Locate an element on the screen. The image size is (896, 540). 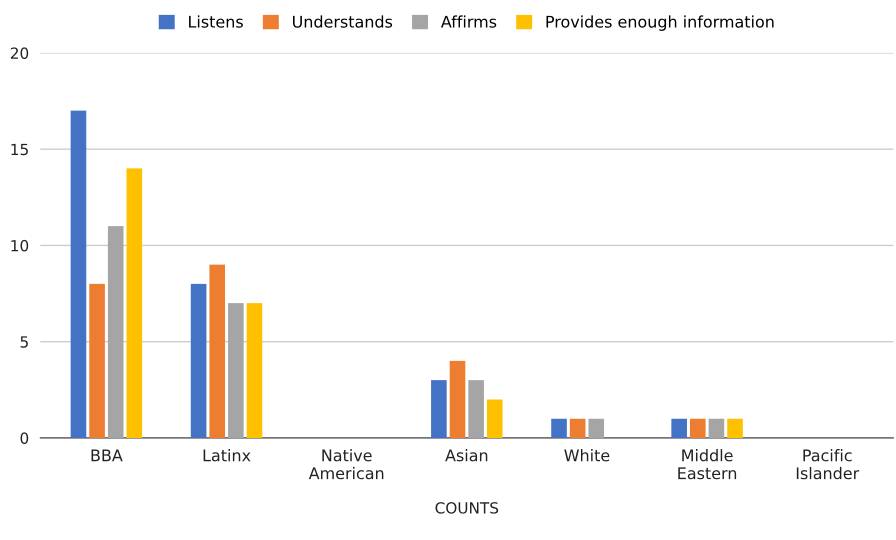
x-tick-label: White is located at coordinates (587, 455).